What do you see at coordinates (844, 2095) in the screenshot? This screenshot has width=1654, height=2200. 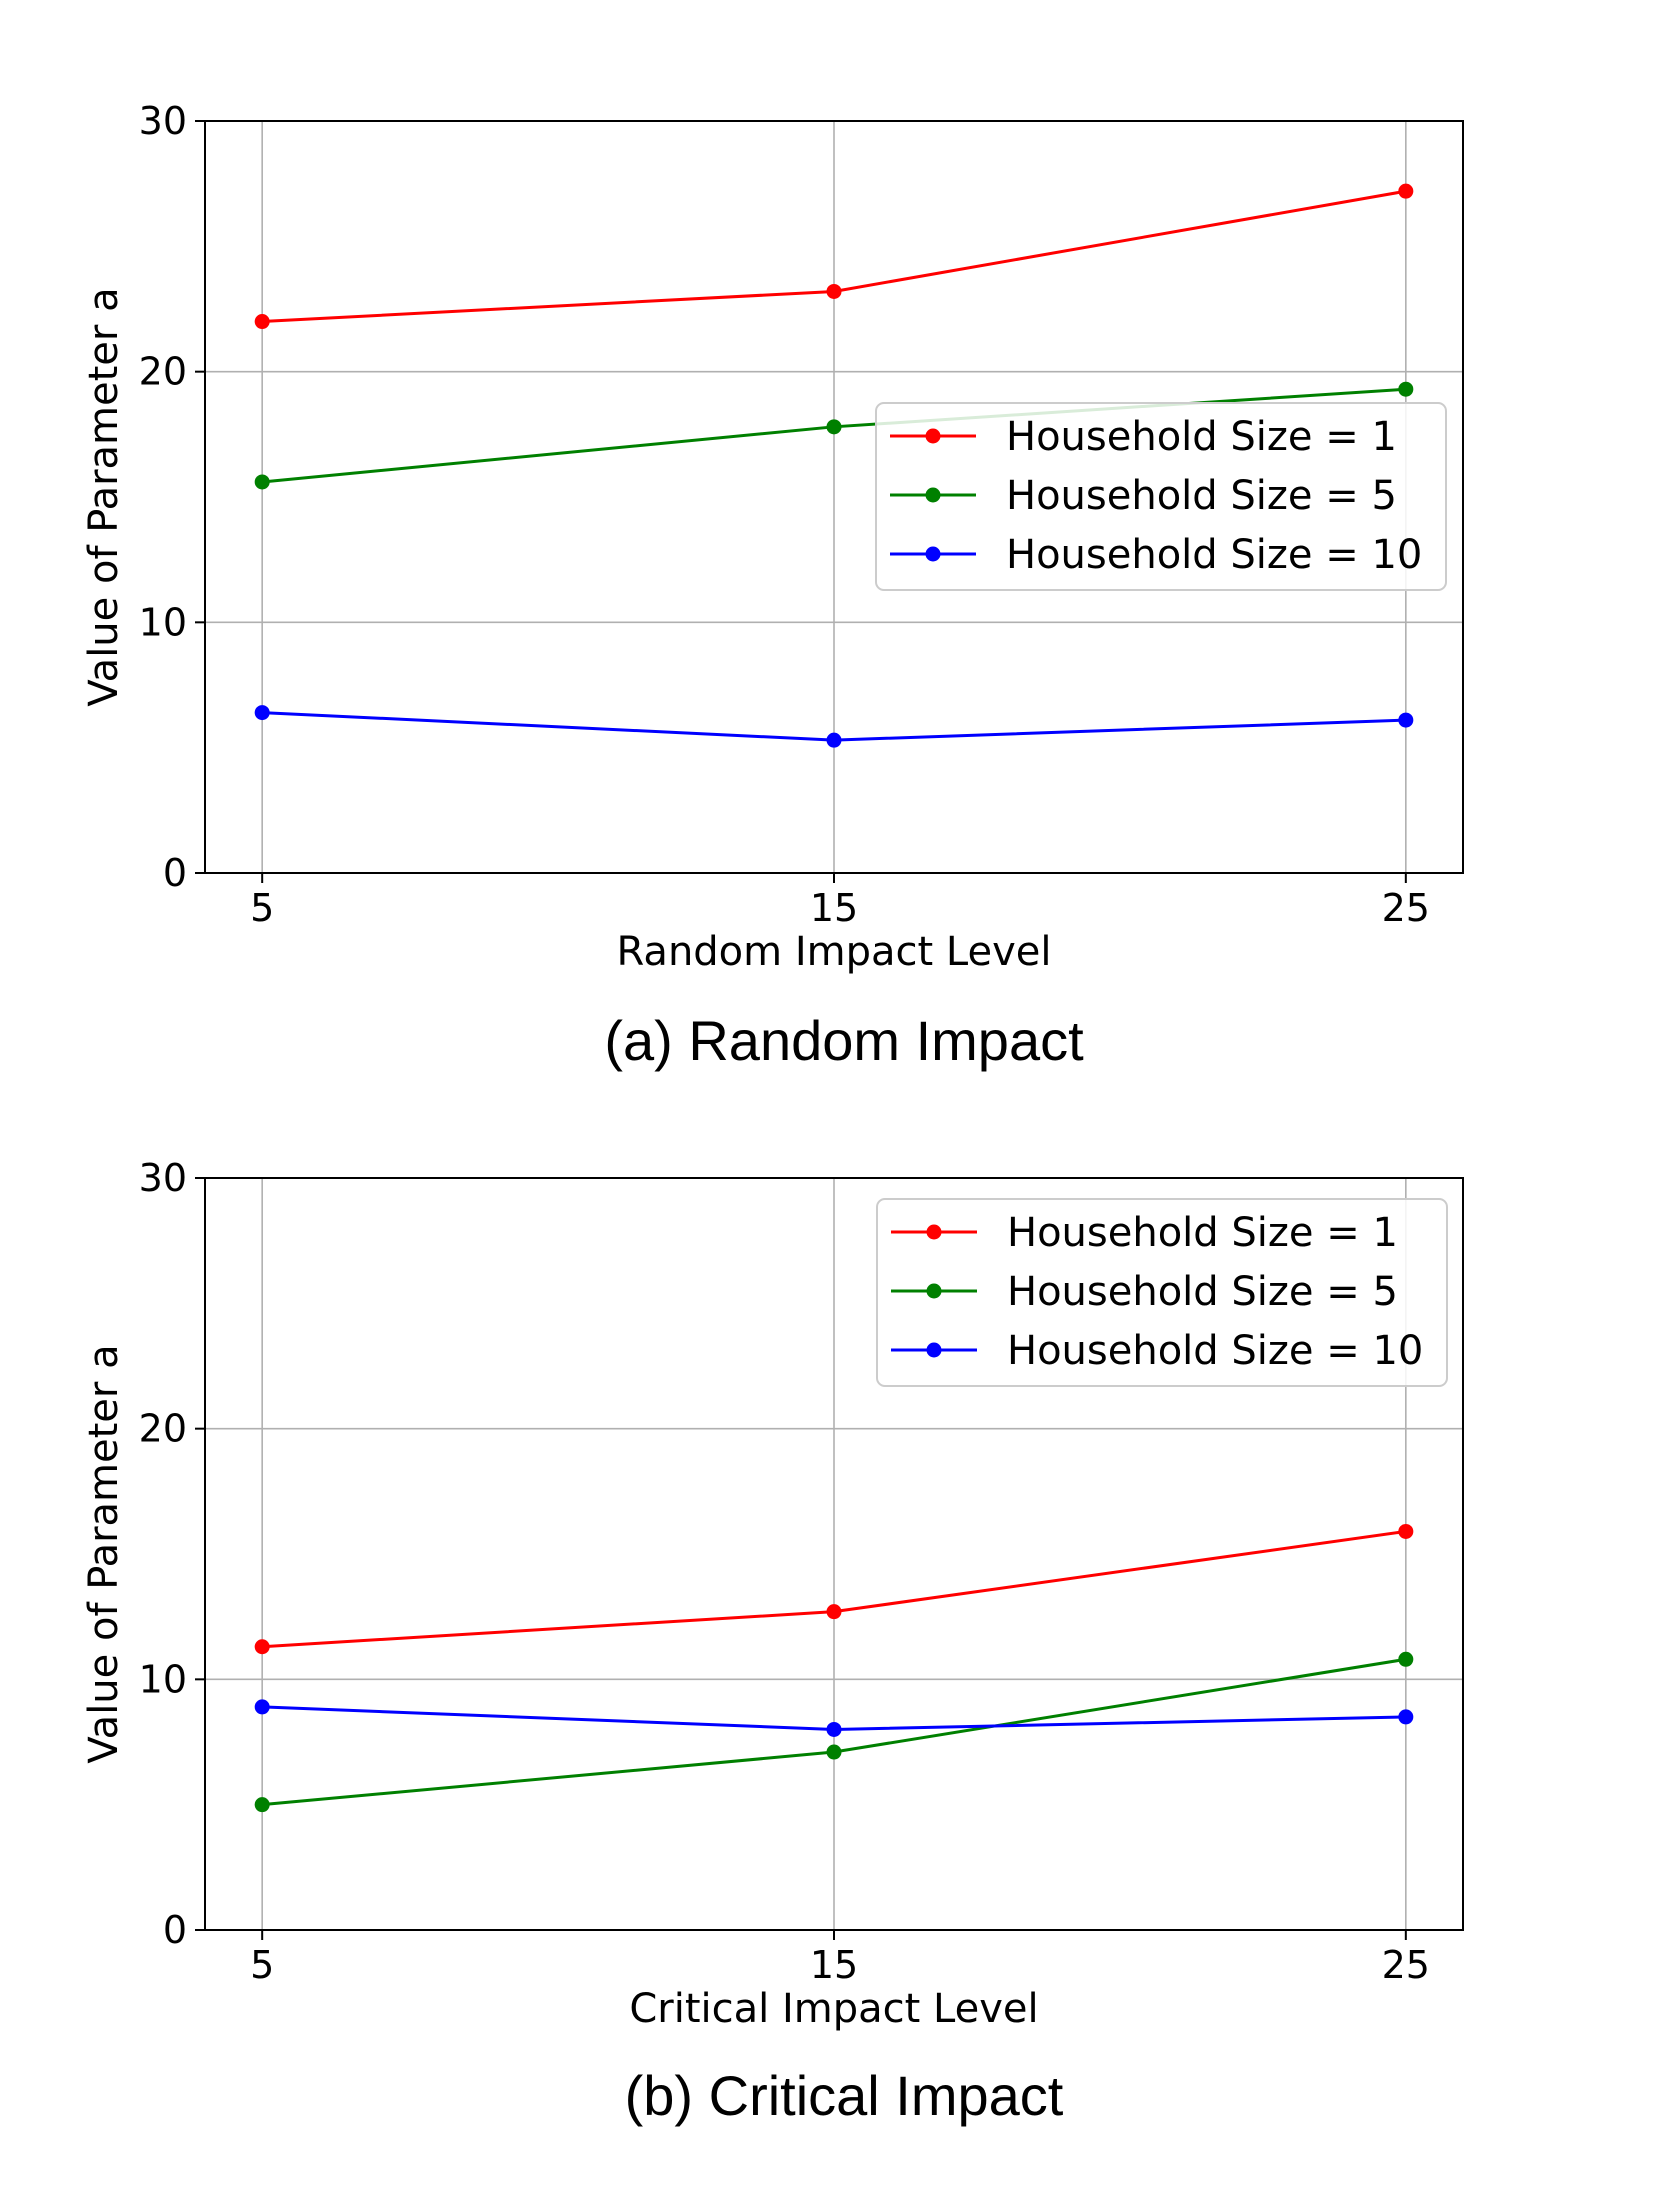 I see `panel-caption: (b) Critical Impact` at bounding box center [844, 2095].